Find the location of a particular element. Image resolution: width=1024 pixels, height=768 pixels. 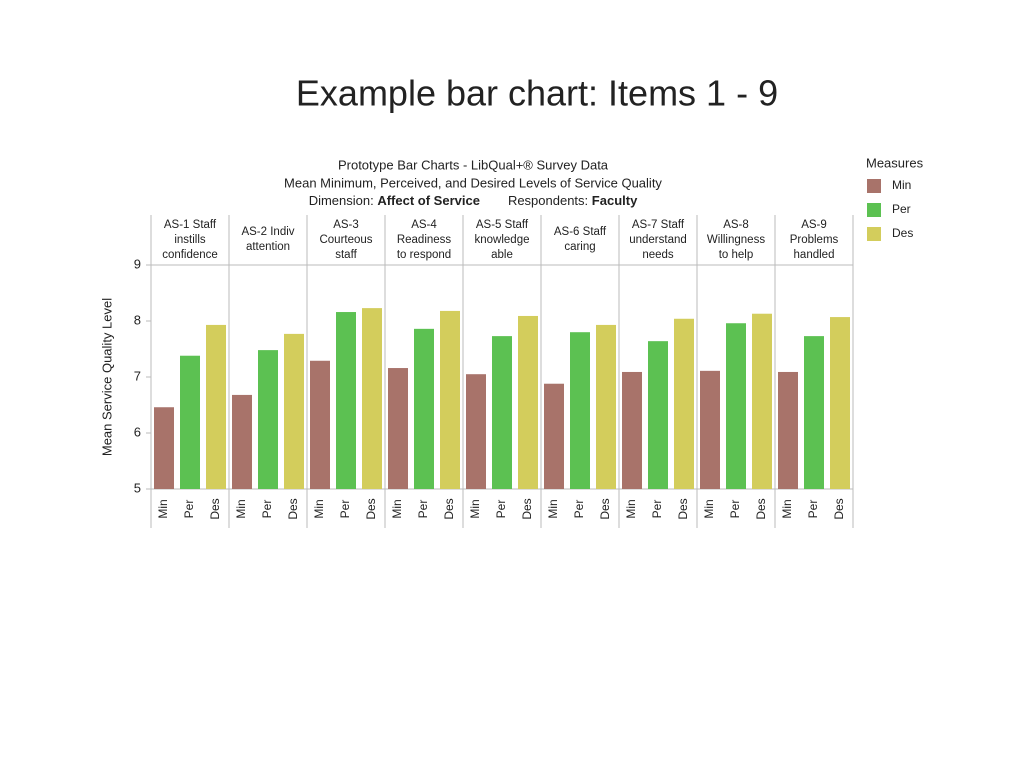

respondents-label: Respondents: is located at coordinates (548, 200).